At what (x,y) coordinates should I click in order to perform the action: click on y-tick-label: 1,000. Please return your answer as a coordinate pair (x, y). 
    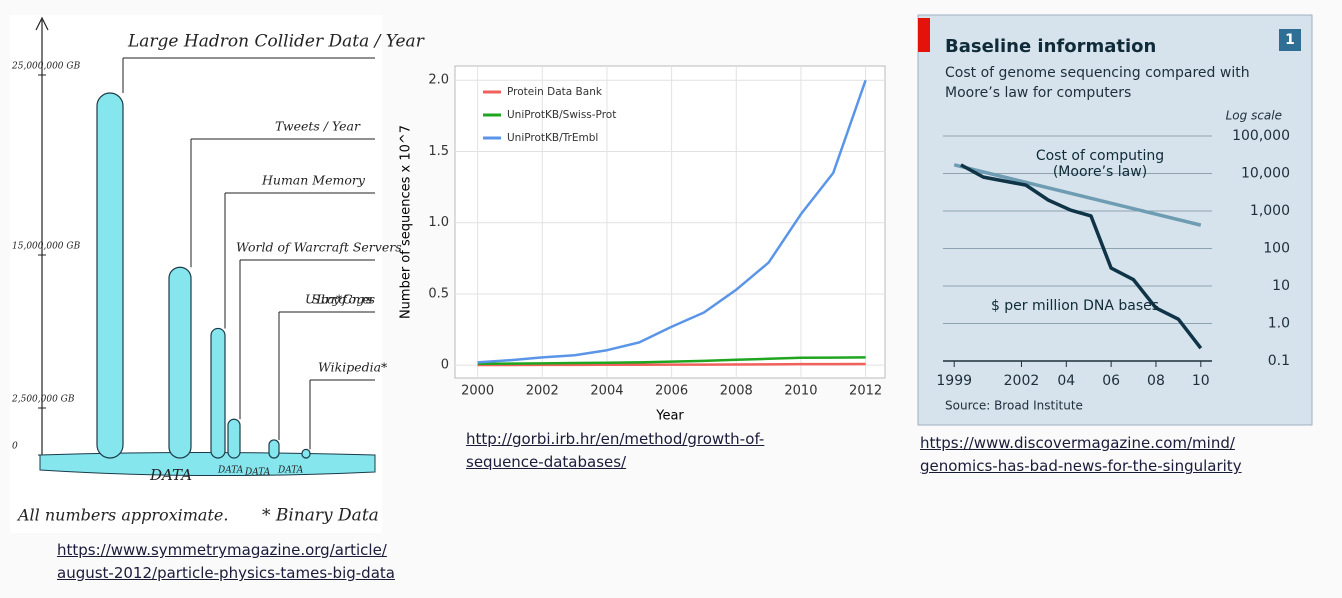
    Looking at the image, I should click on (1270, 211).